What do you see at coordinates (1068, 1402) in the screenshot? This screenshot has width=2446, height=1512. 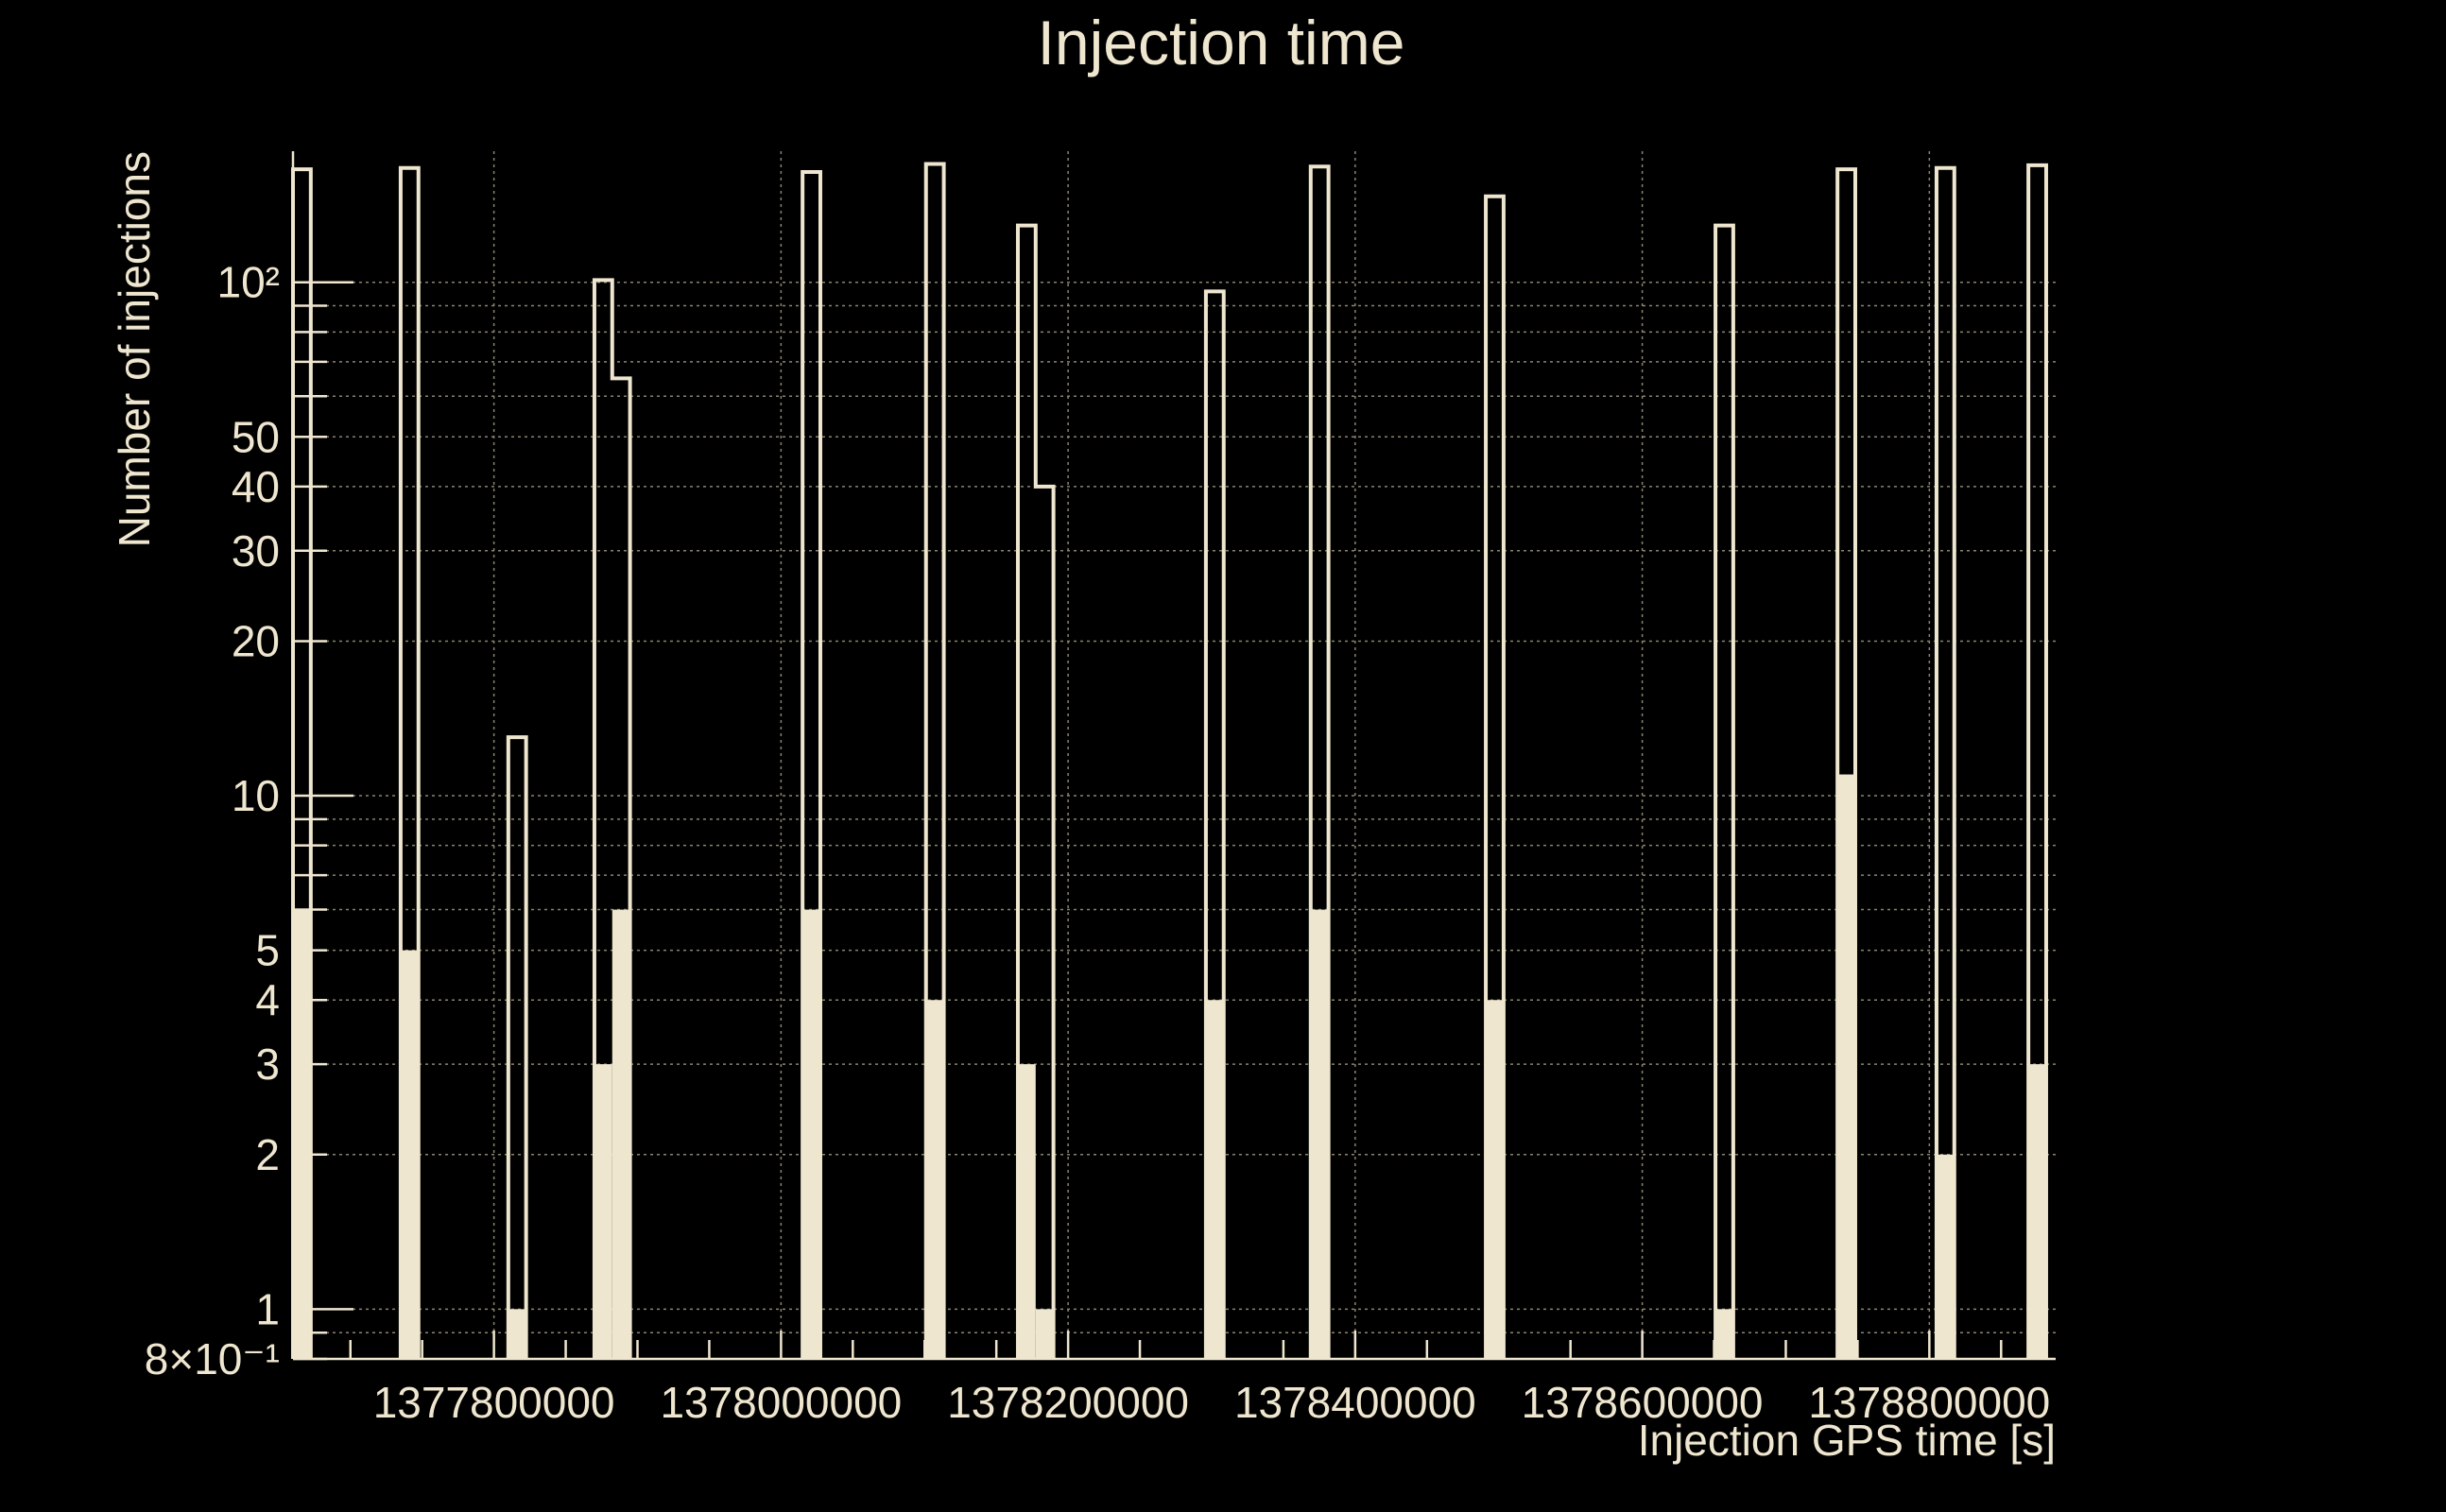 I see `x-tick-label: 1378200000` at bounding box center [1068, 1402].